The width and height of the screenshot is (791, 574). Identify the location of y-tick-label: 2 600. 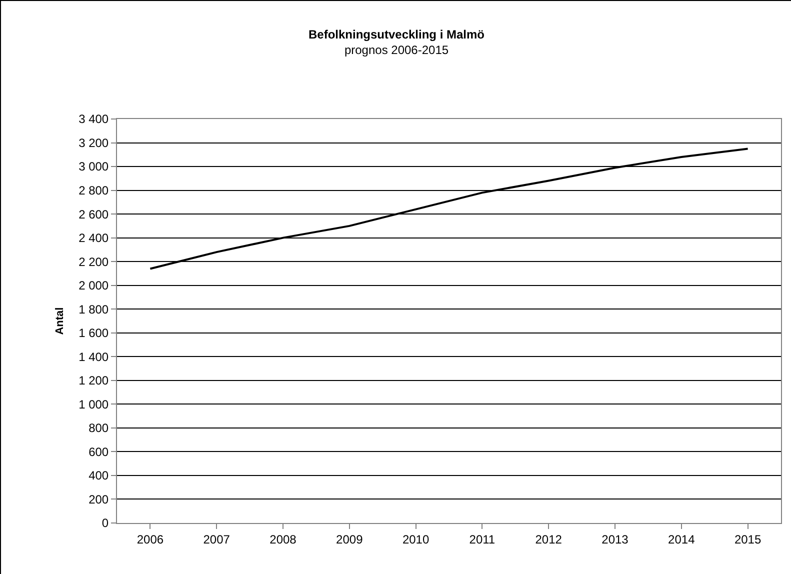
(93, 214).